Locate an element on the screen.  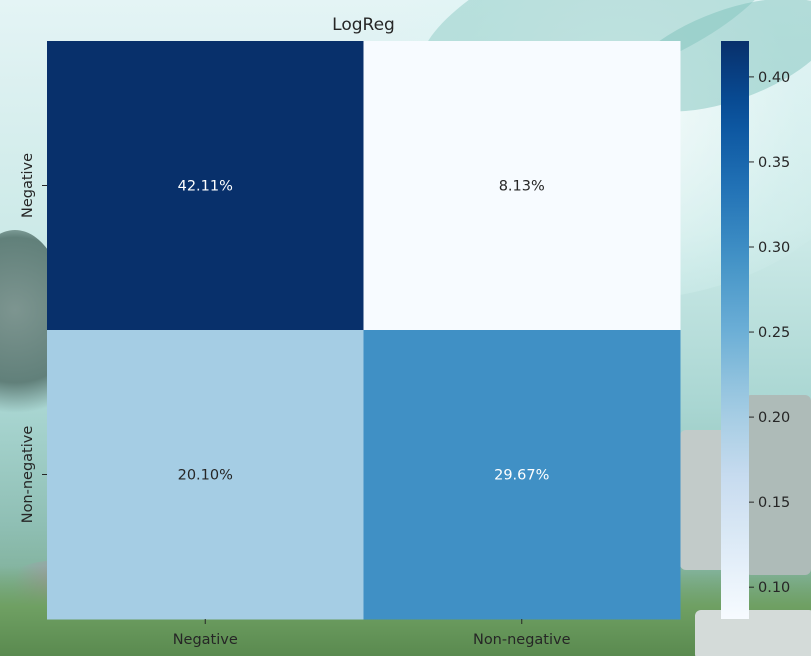
x-tick-label: Negative is located at coordinates (205, 640).